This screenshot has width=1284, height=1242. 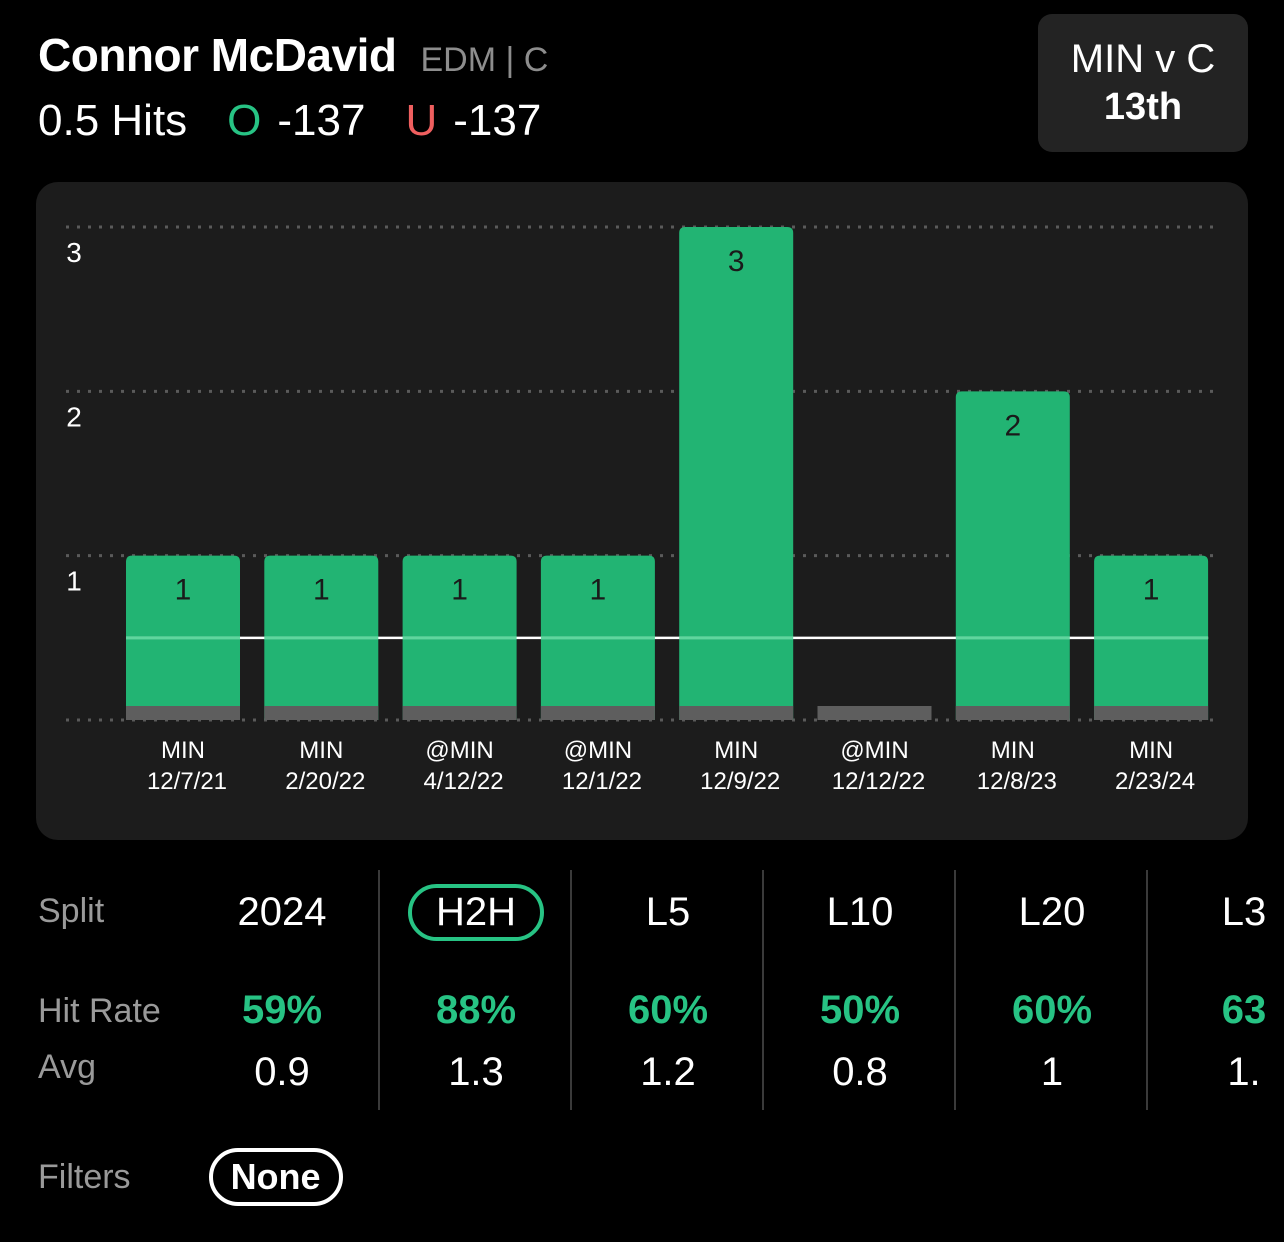 I want to click on split-column-l3: L3 63 1., so click(x=1215, y=990).